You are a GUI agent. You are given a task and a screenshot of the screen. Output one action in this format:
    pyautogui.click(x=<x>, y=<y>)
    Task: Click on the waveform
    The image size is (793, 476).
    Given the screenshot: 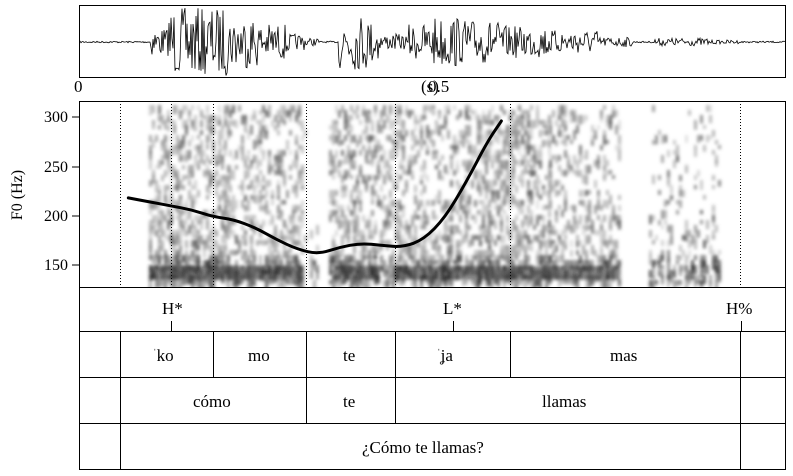 What is the action you would take?
    pyautogui.click(x=432, y=42)
    